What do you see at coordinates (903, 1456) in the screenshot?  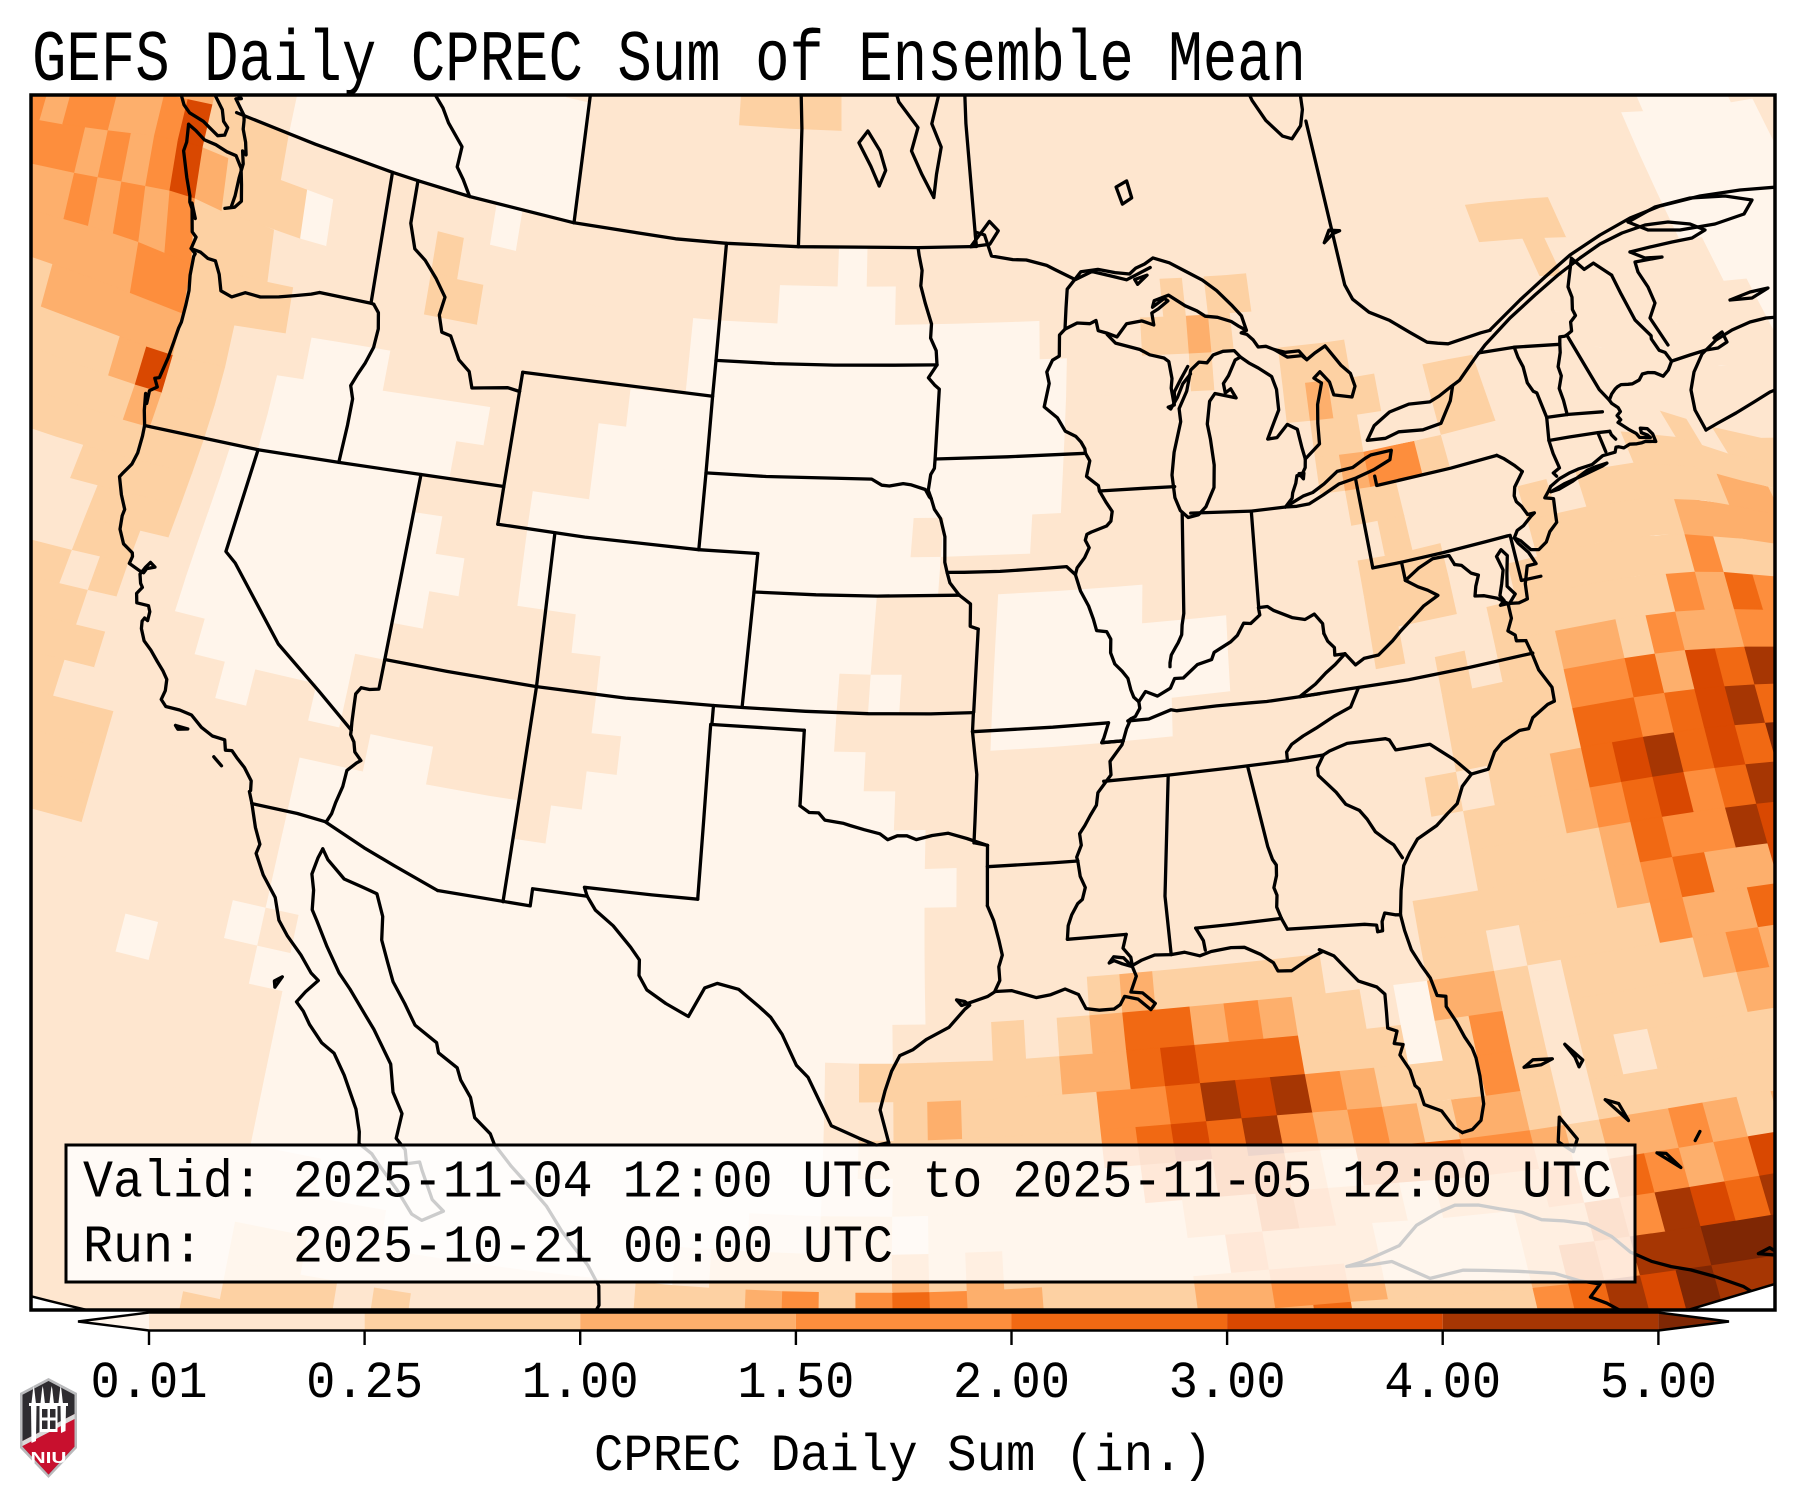 I see `svg-text: CPREC Daily Sum (in.)` at bounding box center [903, 1456].